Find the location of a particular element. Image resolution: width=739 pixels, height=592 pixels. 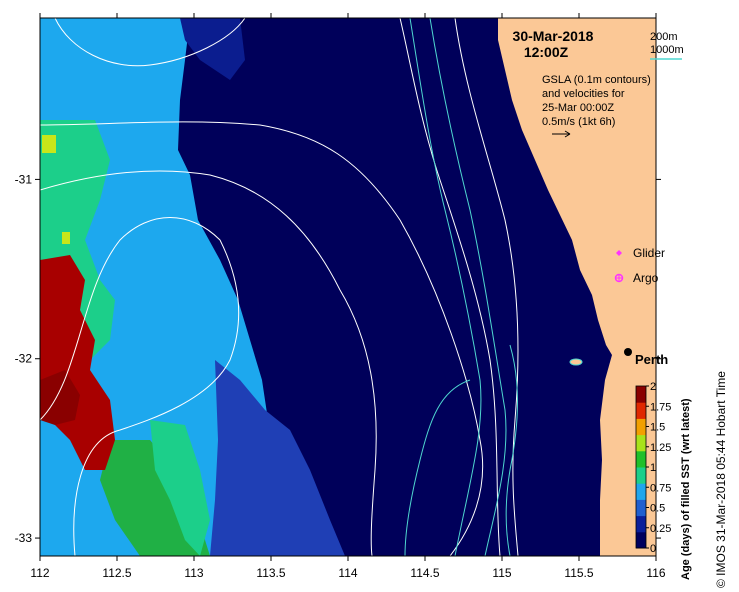

x-tick-label: 114 is located at coordinates (347, 573).